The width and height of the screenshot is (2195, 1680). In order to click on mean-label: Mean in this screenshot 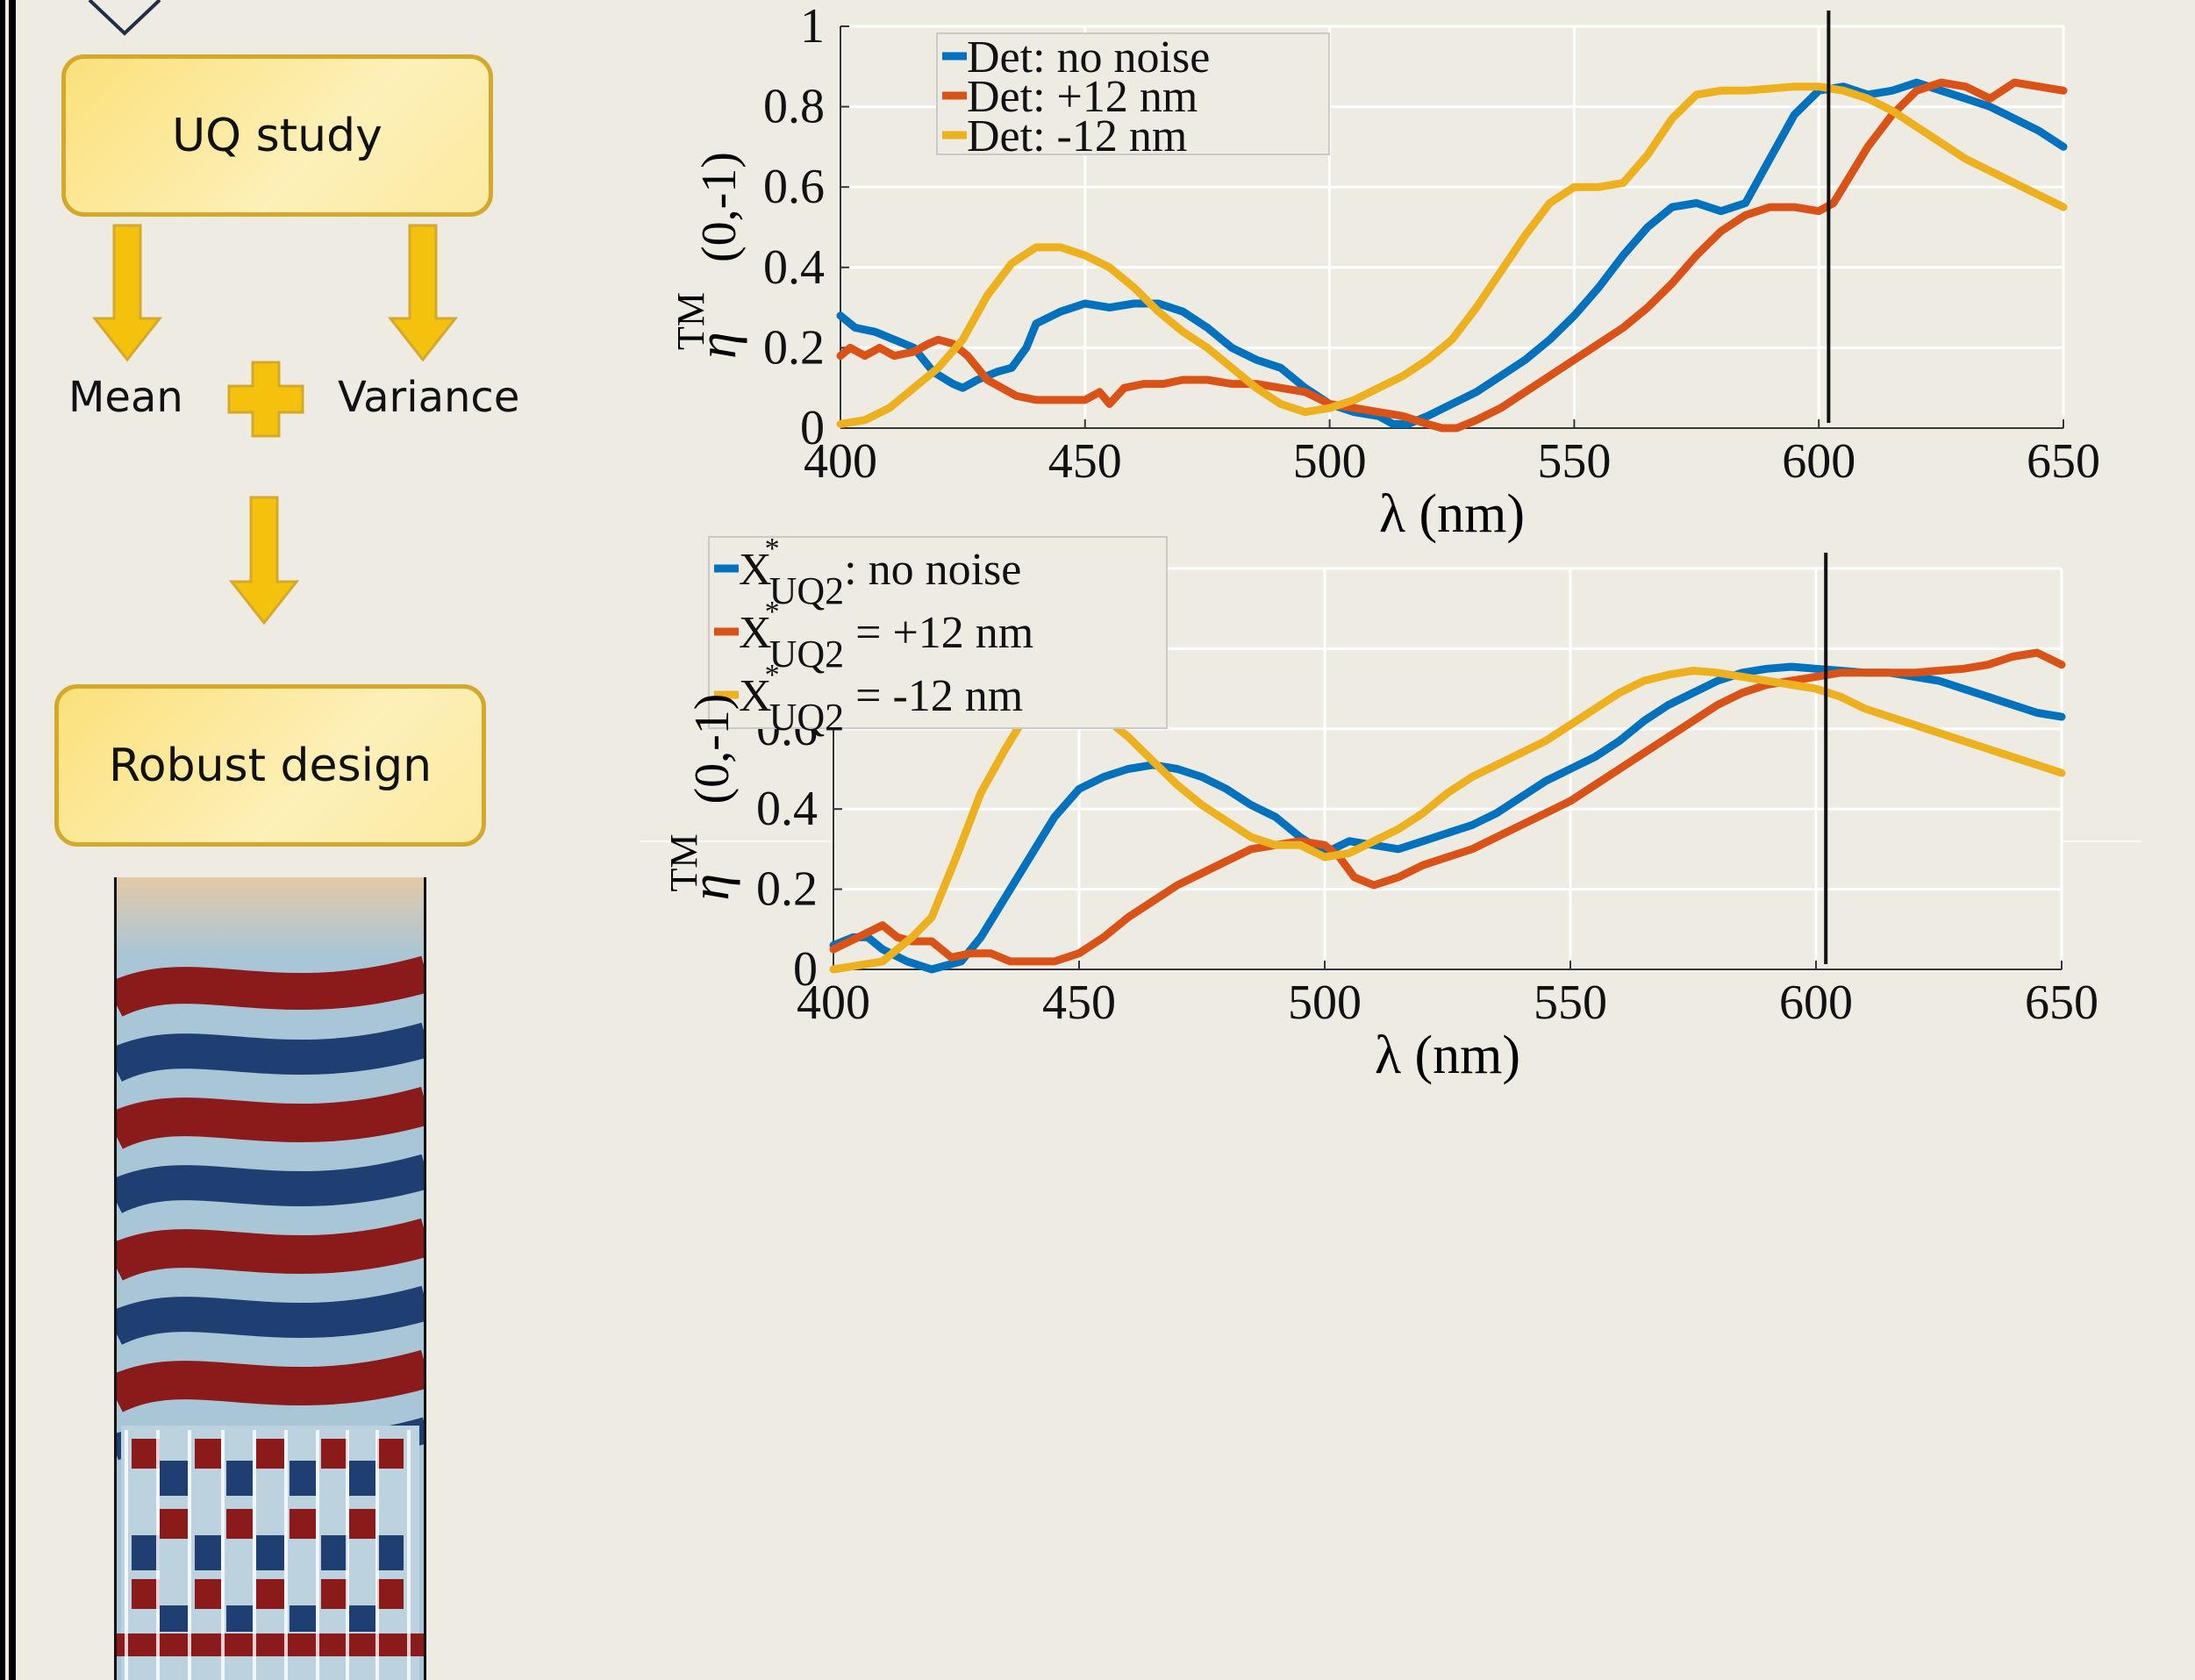, I will do `click(126, 397)`.